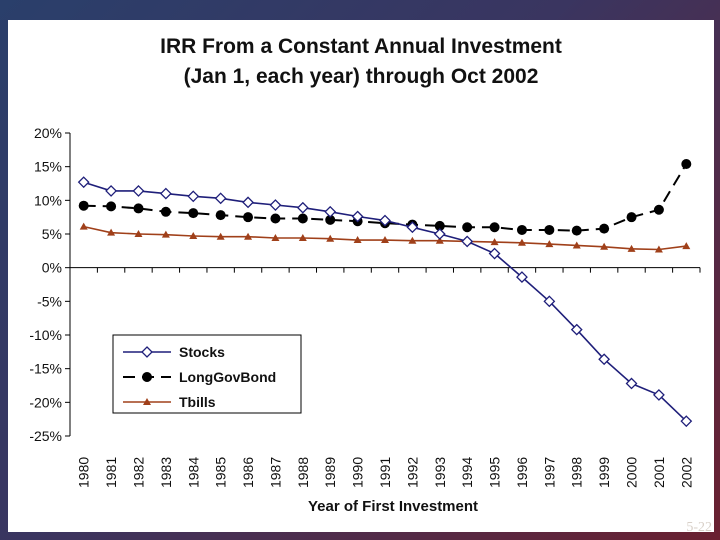 The height and width of the screenshot is (540, 720). I want to click on x-tick-label: 1994, so click(467, 472).